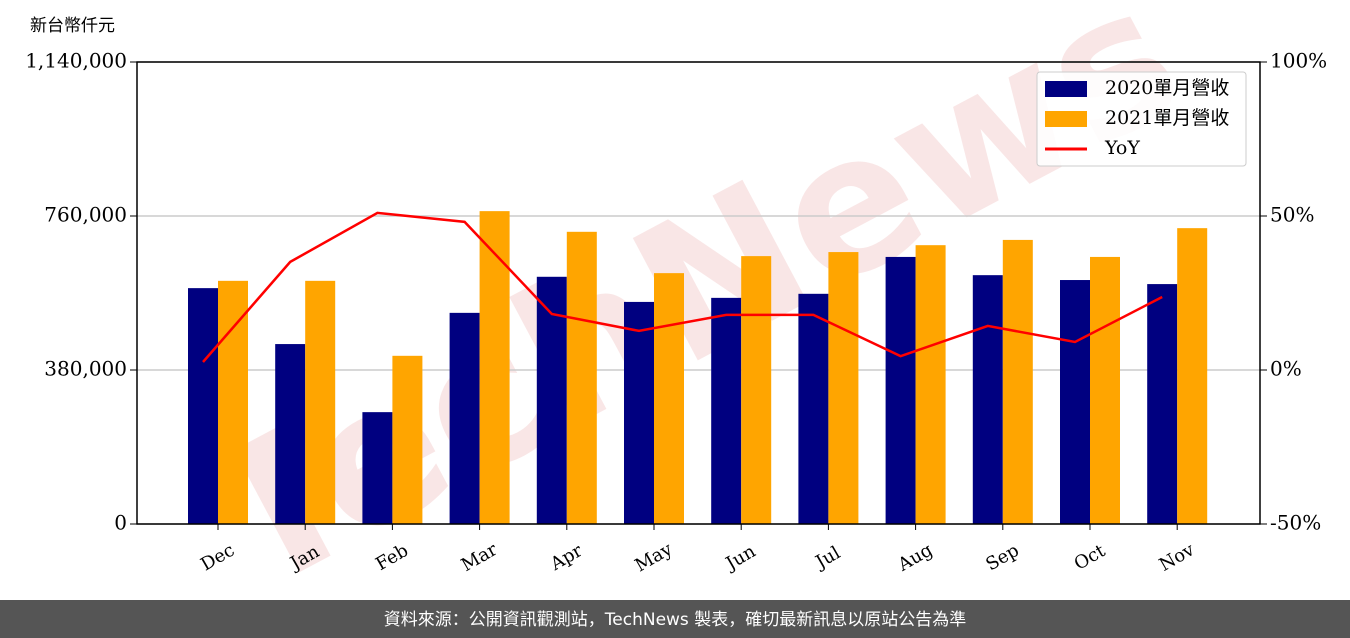 Image resolution: width=1350 pixels, height=638 pixels. I want to click on x-tick-label: Oct, so click(1090, 557).